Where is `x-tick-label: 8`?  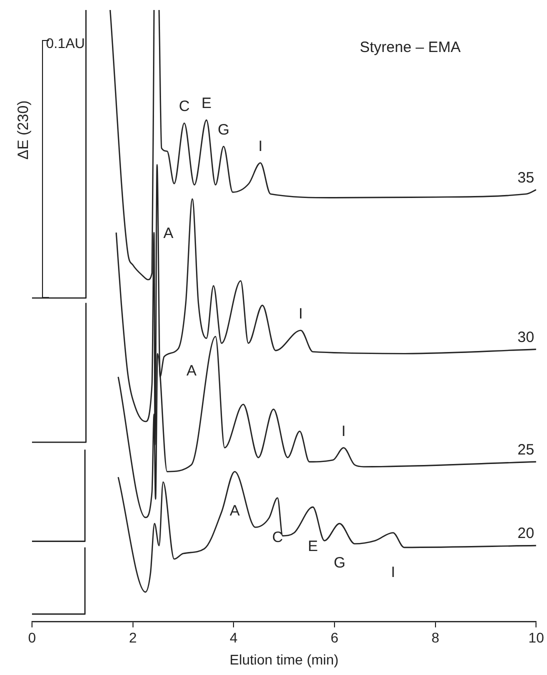 x-tick-label: 8 is located at coordinates (435, 638).